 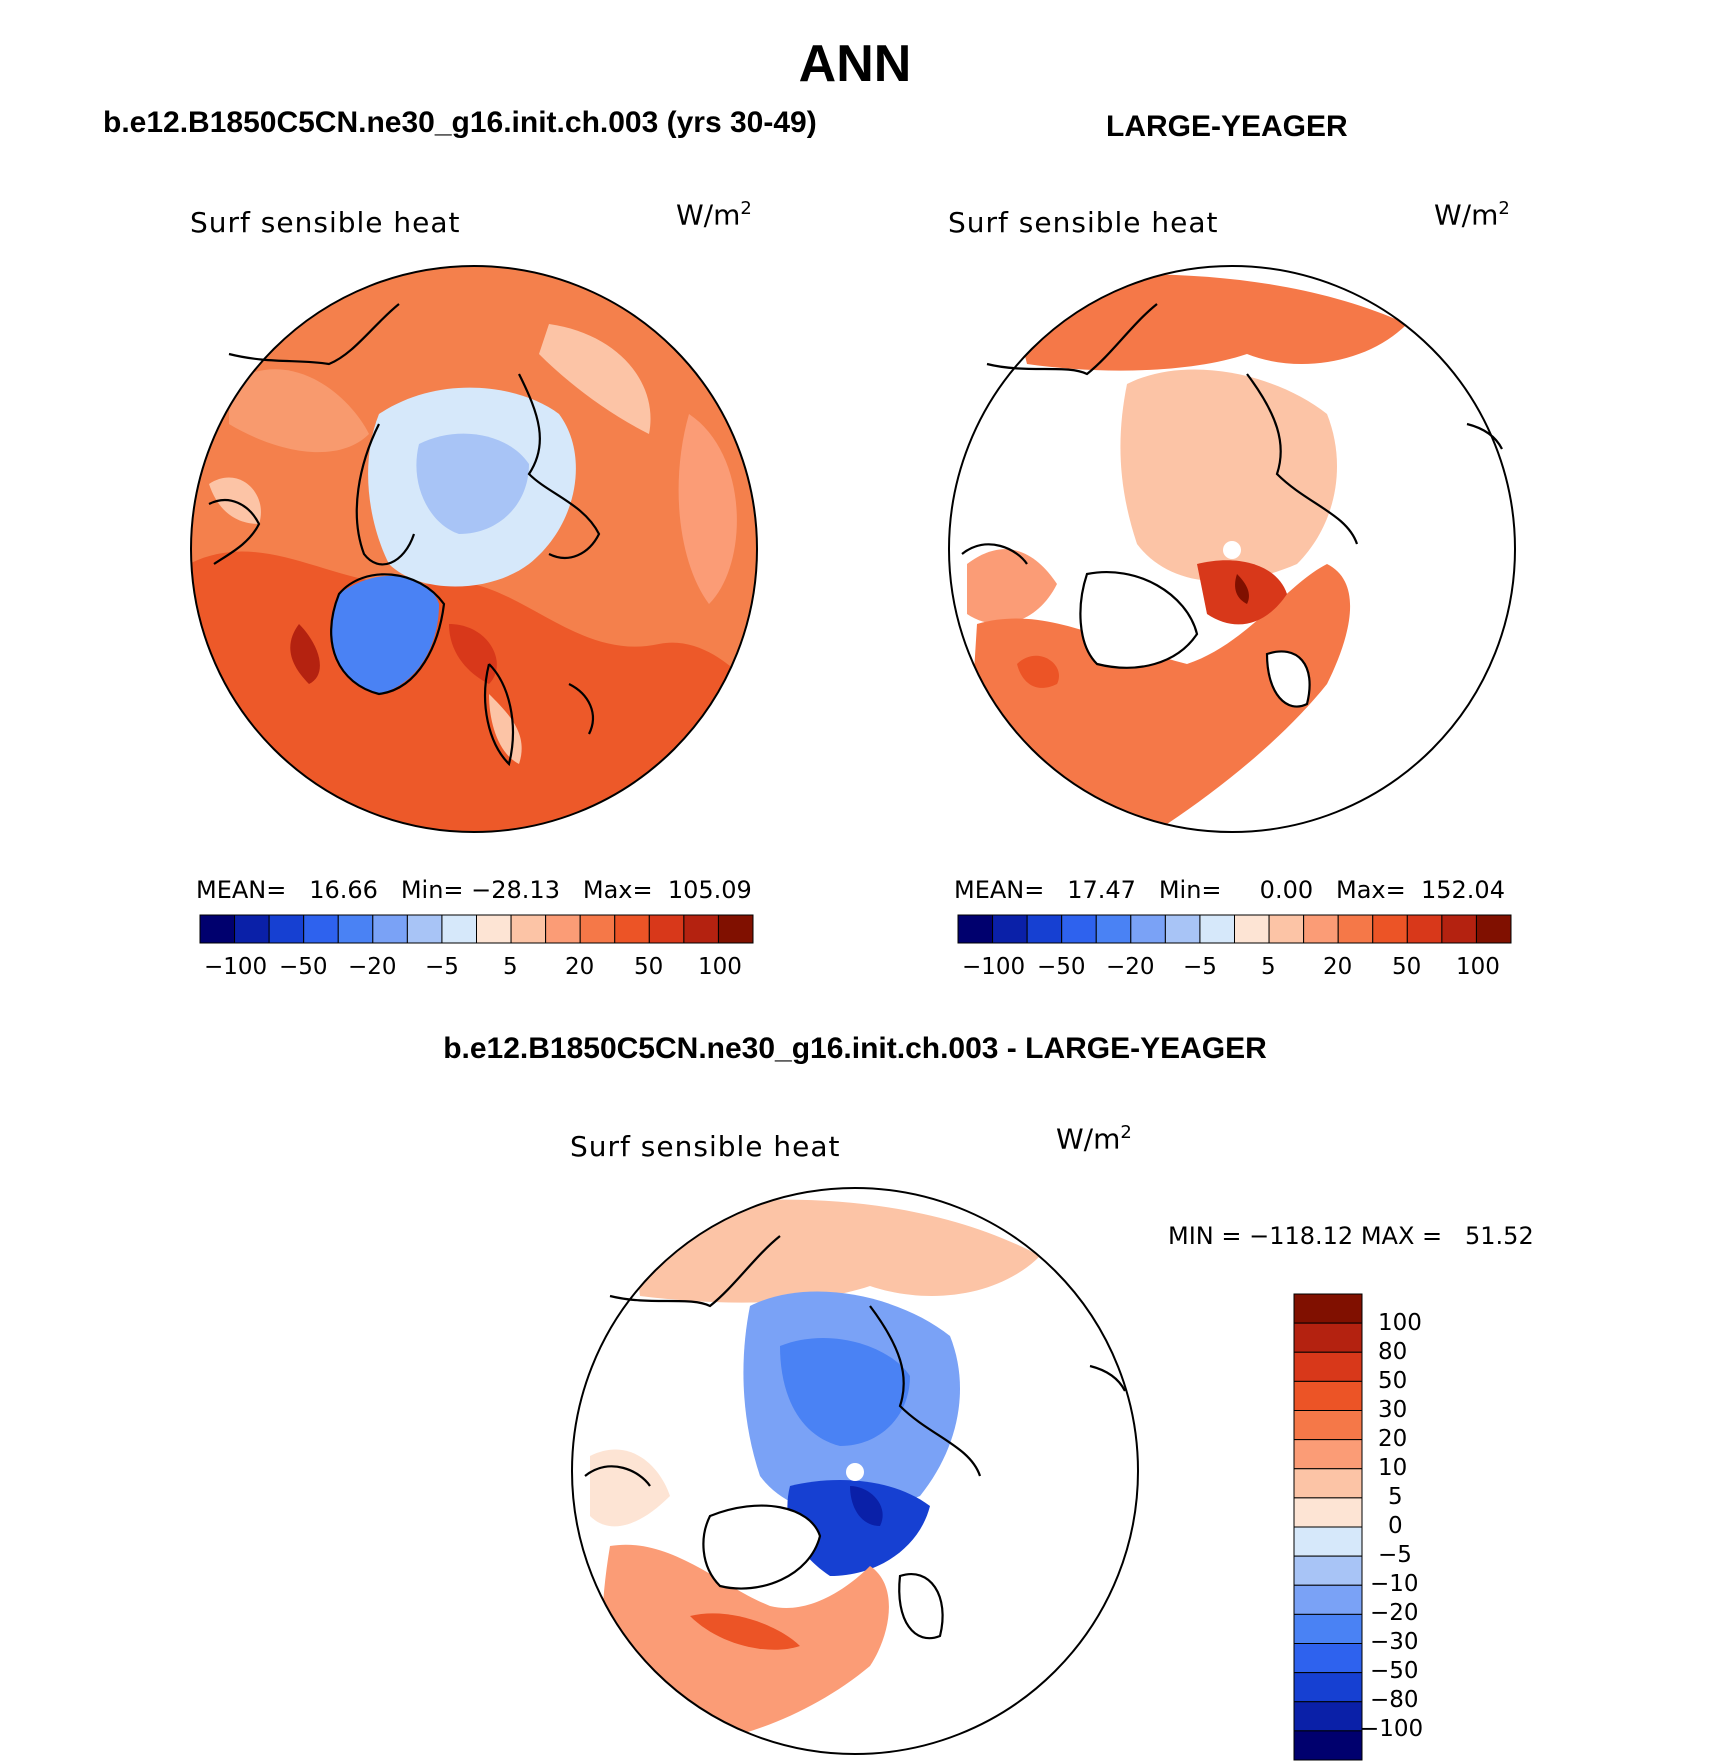 I want to click on panel-2-polar-map, so click(x=1232, y=549).